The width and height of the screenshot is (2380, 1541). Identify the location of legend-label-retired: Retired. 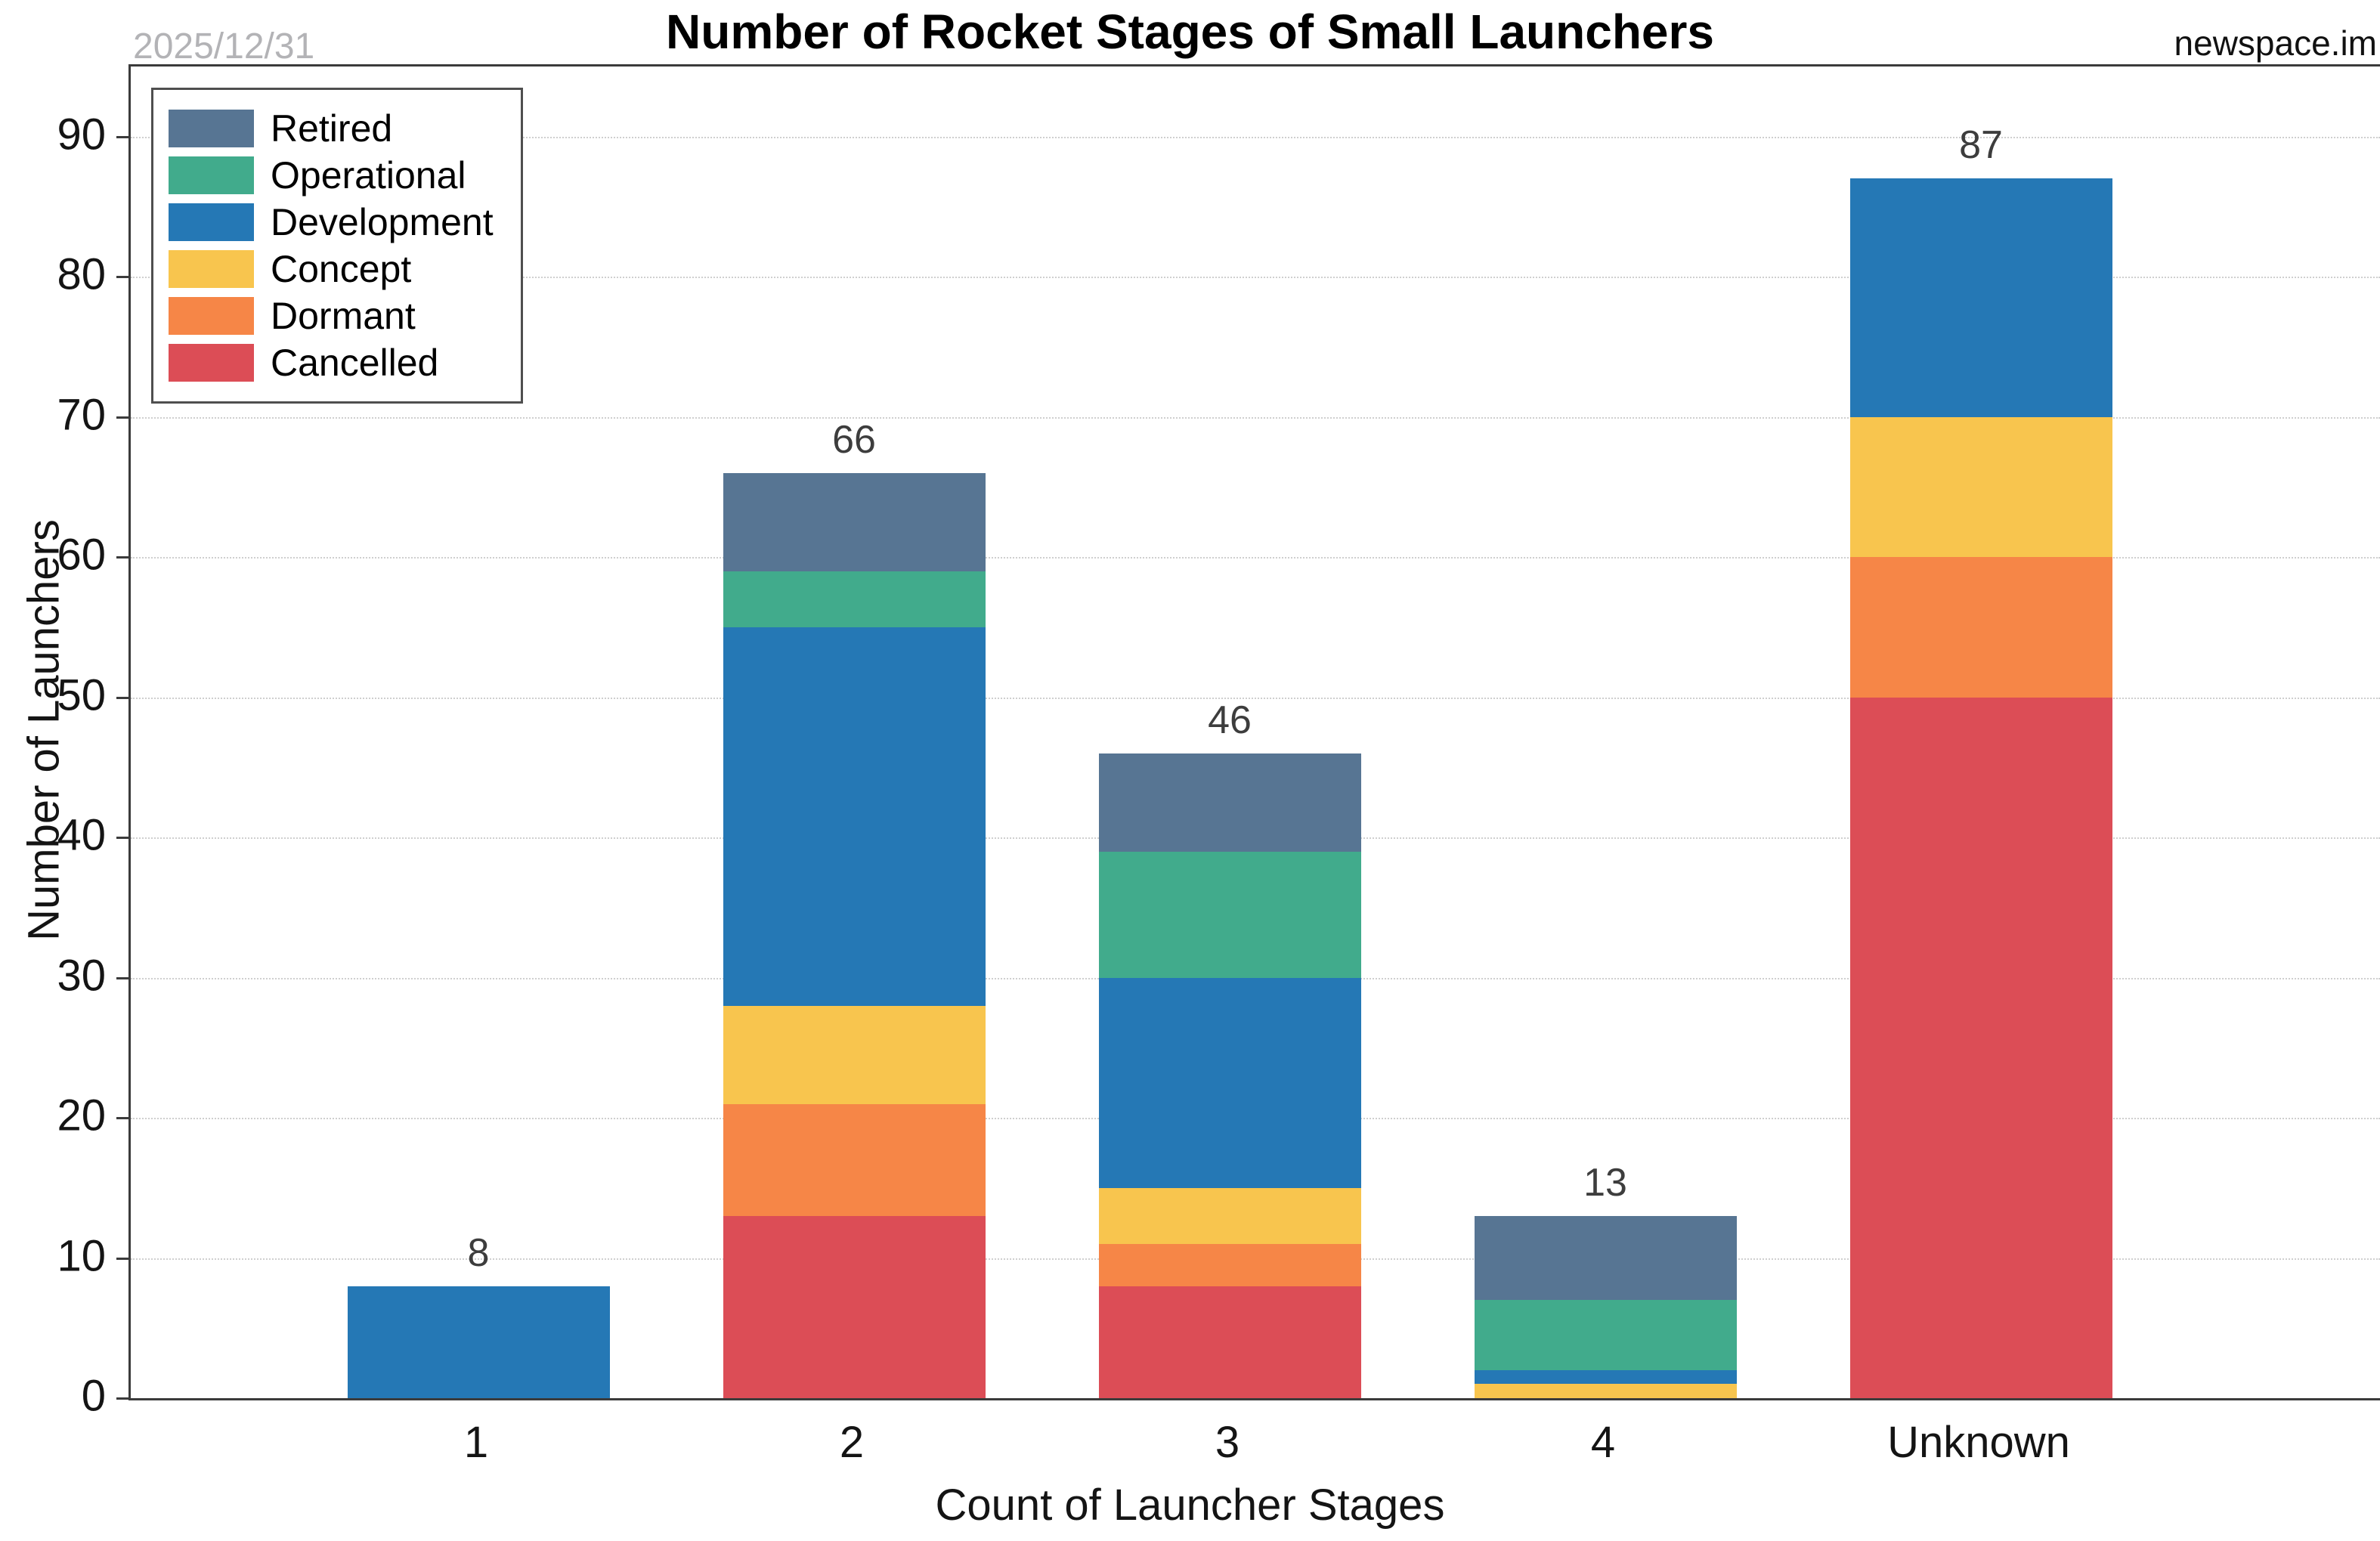
(332, 129).